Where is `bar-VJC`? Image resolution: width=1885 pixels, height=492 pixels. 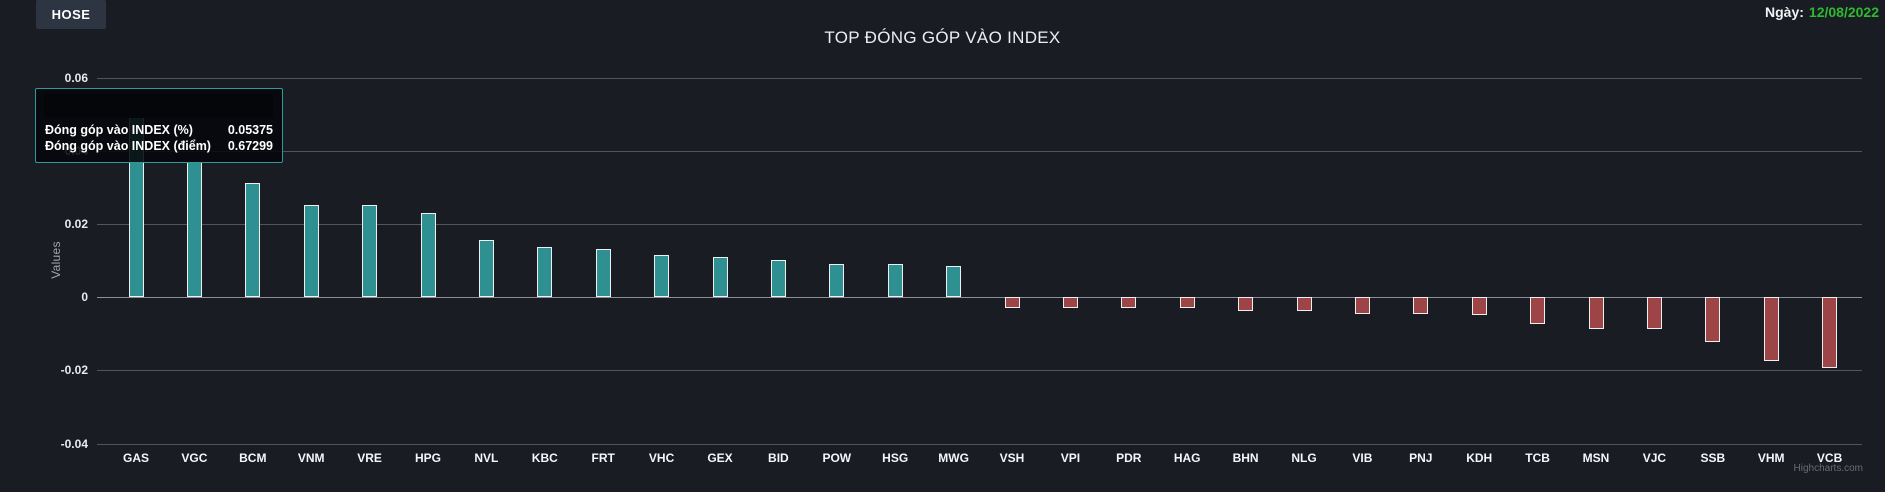 bar-VJC is located at coordinates (1654, 313).